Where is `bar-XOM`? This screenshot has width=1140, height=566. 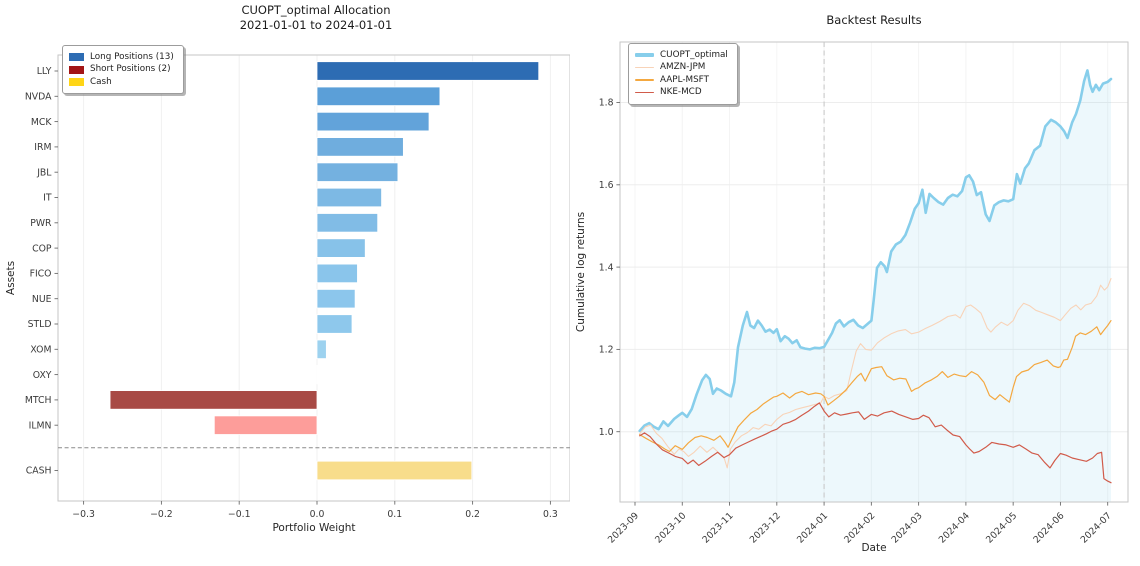 bar-XOM is located at coordinates (321, 349).